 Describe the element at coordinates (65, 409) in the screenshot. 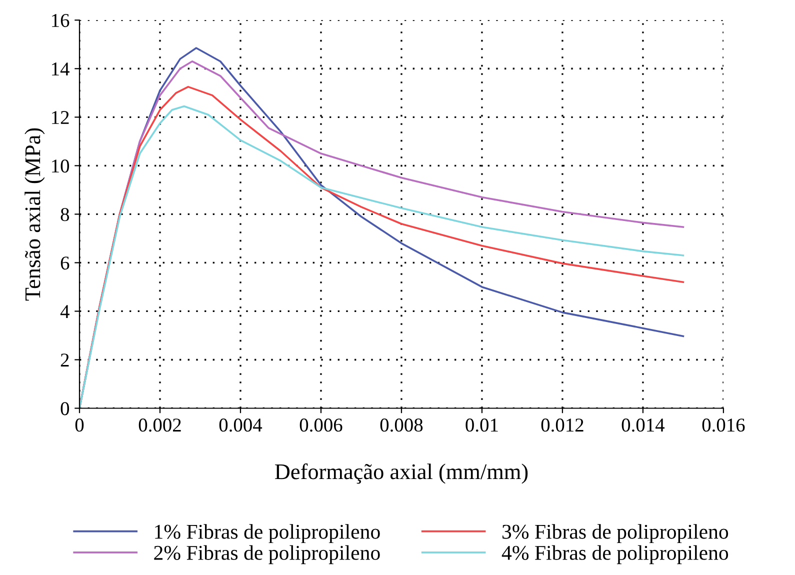

I see `y-tick-label: 0` at that location.